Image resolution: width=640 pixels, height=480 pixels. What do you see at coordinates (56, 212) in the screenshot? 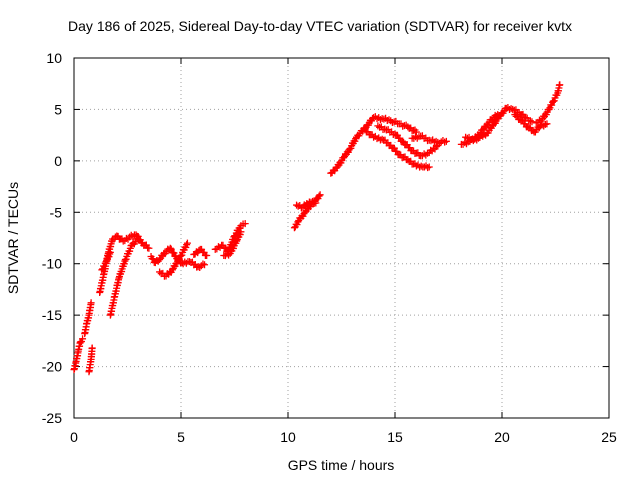
I see `y-tick-label: -5` at bounding box center [56, 212].